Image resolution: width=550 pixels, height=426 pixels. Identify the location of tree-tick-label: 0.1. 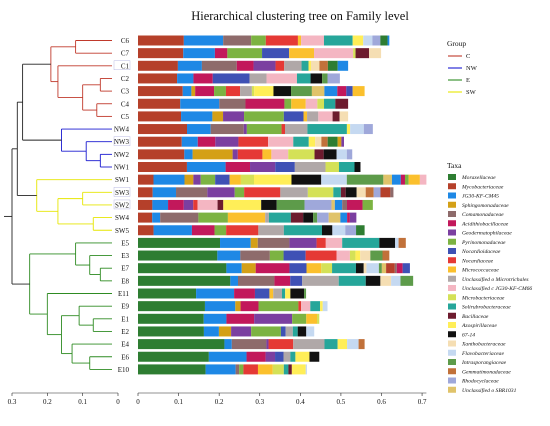
(82, 402).